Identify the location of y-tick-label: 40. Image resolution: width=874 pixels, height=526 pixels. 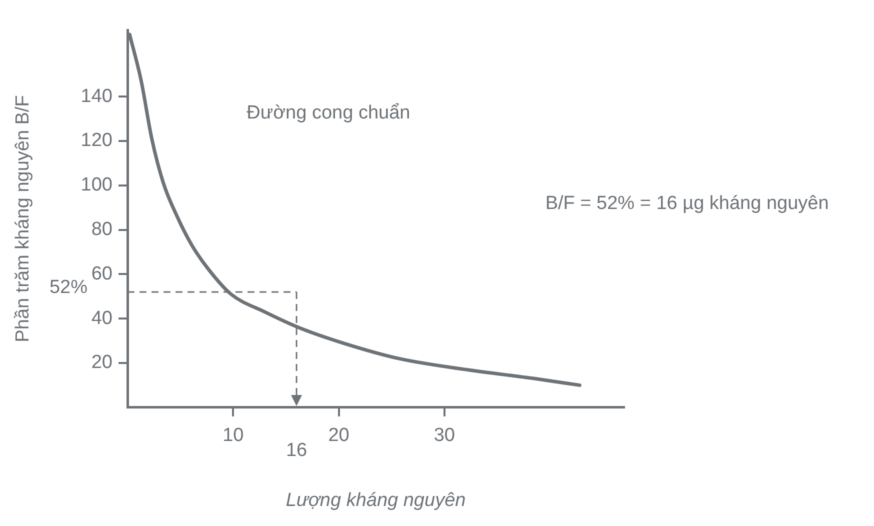
(101, 318).